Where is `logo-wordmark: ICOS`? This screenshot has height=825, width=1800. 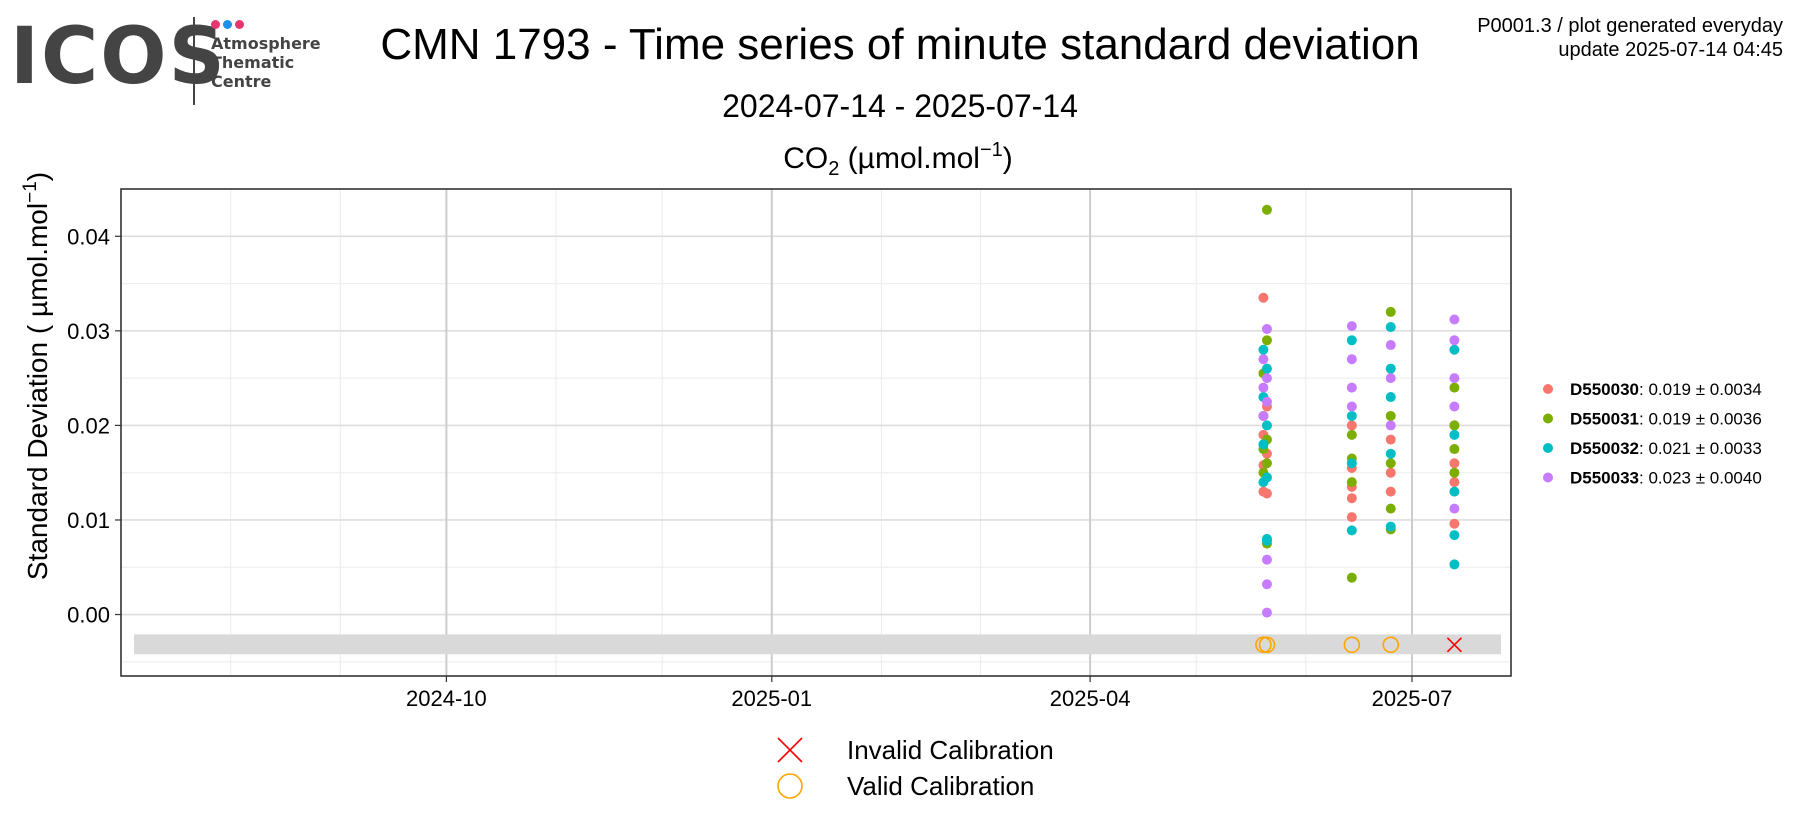 logo-wordmark: ICOS is located at coordinates (118, 57).